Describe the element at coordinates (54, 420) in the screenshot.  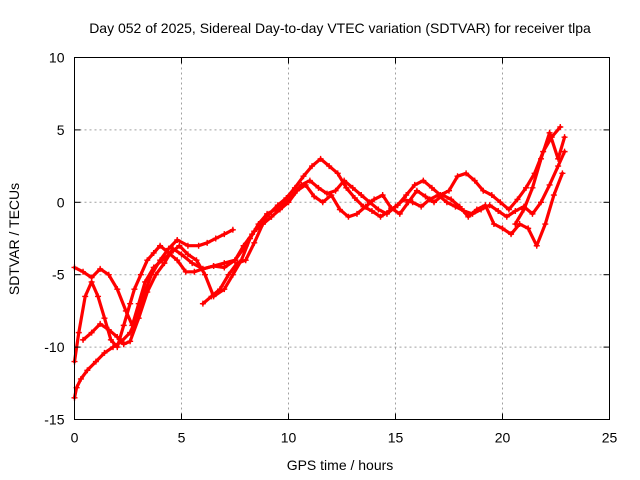
I see `y-tick-label: -15` at that location.